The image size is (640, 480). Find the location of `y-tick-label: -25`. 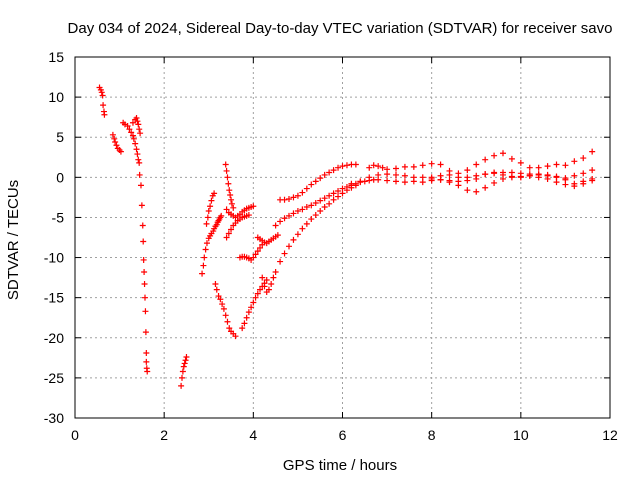

y-tick-label: -25 is located at coordinates (54, 378).